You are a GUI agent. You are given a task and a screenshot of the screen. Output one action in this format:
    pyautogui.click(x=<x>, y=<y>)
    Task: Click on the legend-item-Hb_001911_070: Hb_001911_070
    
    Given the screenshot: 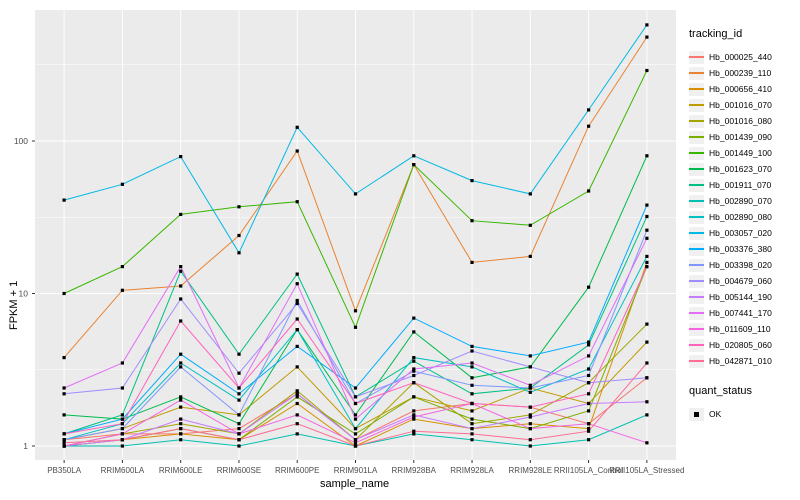 What is the action you would take?
    pyautogui.click(x=744, y=185)
    